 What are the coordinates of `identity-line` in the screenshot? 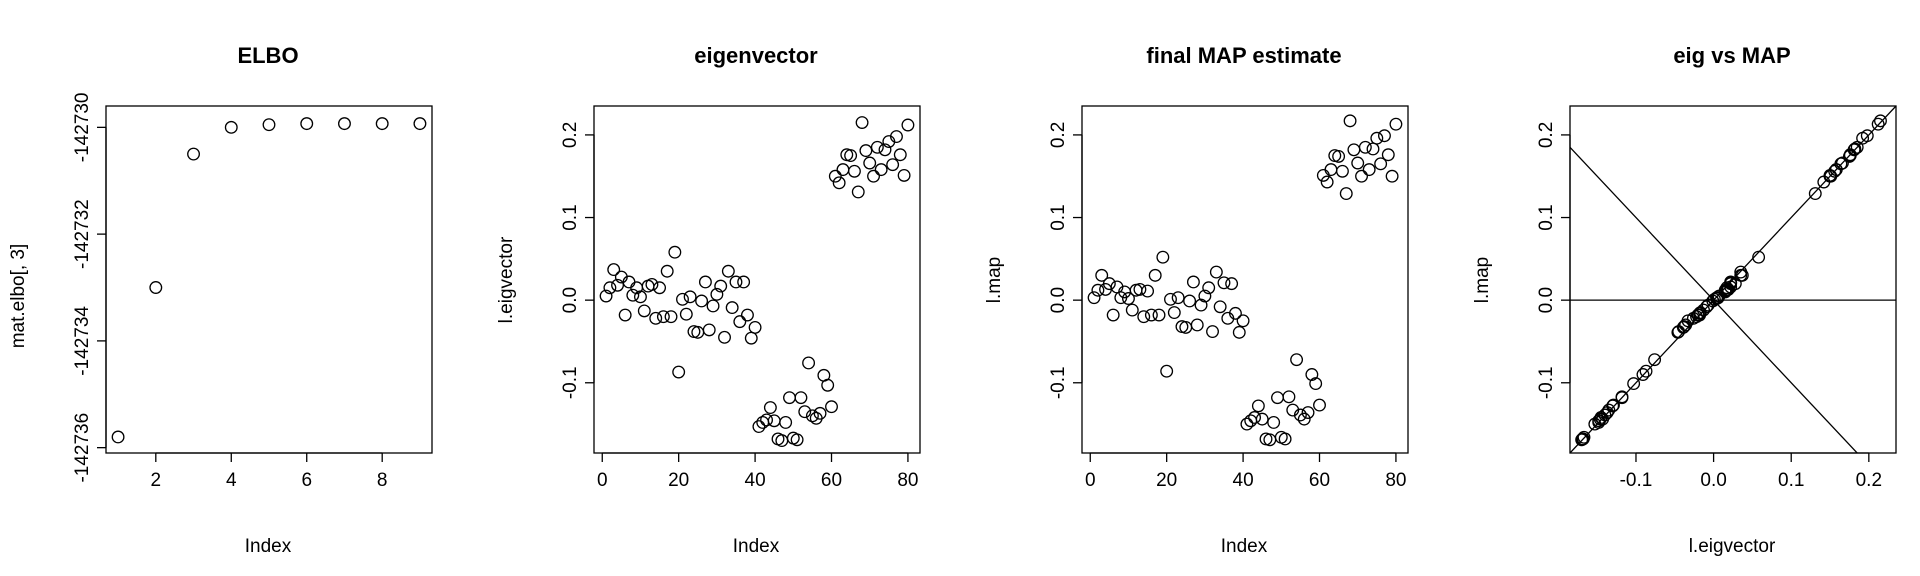 It's located at (1733, 279).